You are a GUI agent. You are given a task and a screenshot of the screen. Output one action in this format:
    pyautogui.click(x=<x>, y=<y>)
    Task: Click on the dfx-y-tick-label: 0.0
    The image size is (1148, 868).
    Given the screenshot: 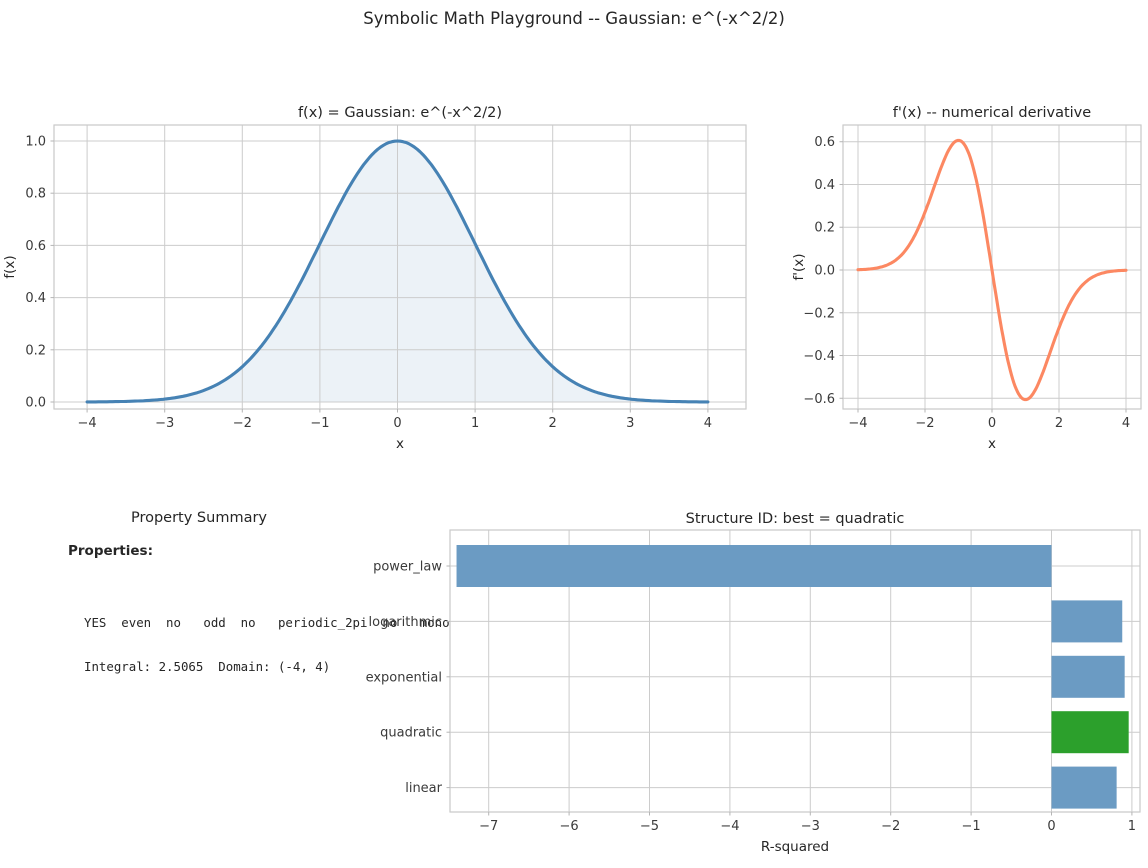 What is the action you would take?
    pyautogui.click(x=824, y=271)
    